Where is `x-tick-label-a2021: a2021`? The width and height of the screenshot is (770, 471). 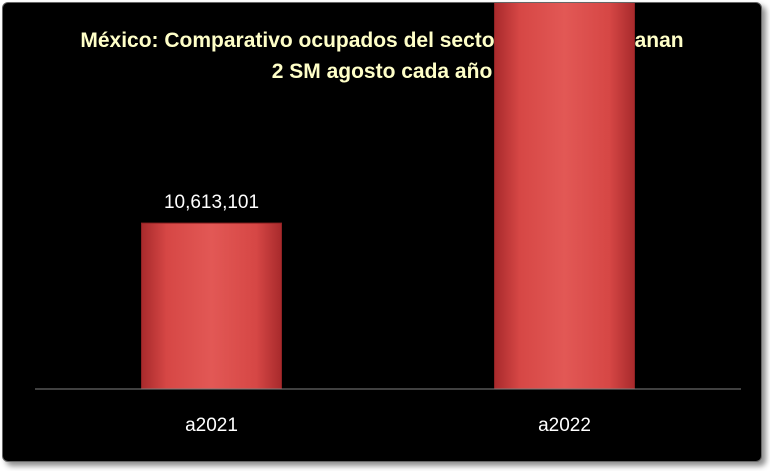
x-tick-label-a2021: a2021 is located at coordinates (211, 425).